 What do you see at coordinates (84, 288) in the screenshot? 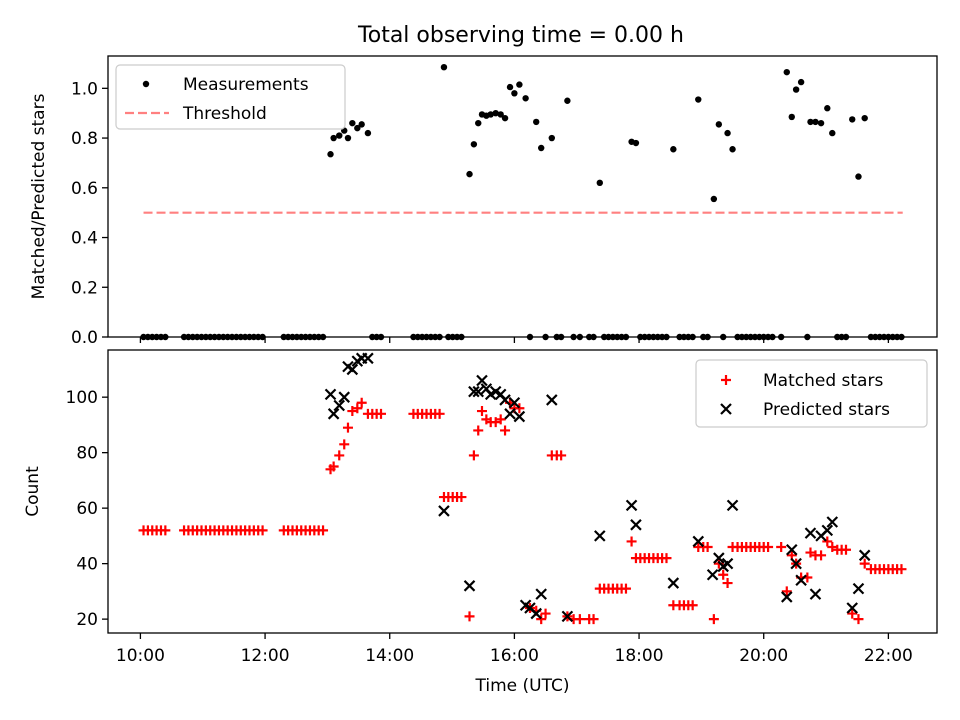
I see `y-tick-label: 0.2` at bounding box center [84, 288].